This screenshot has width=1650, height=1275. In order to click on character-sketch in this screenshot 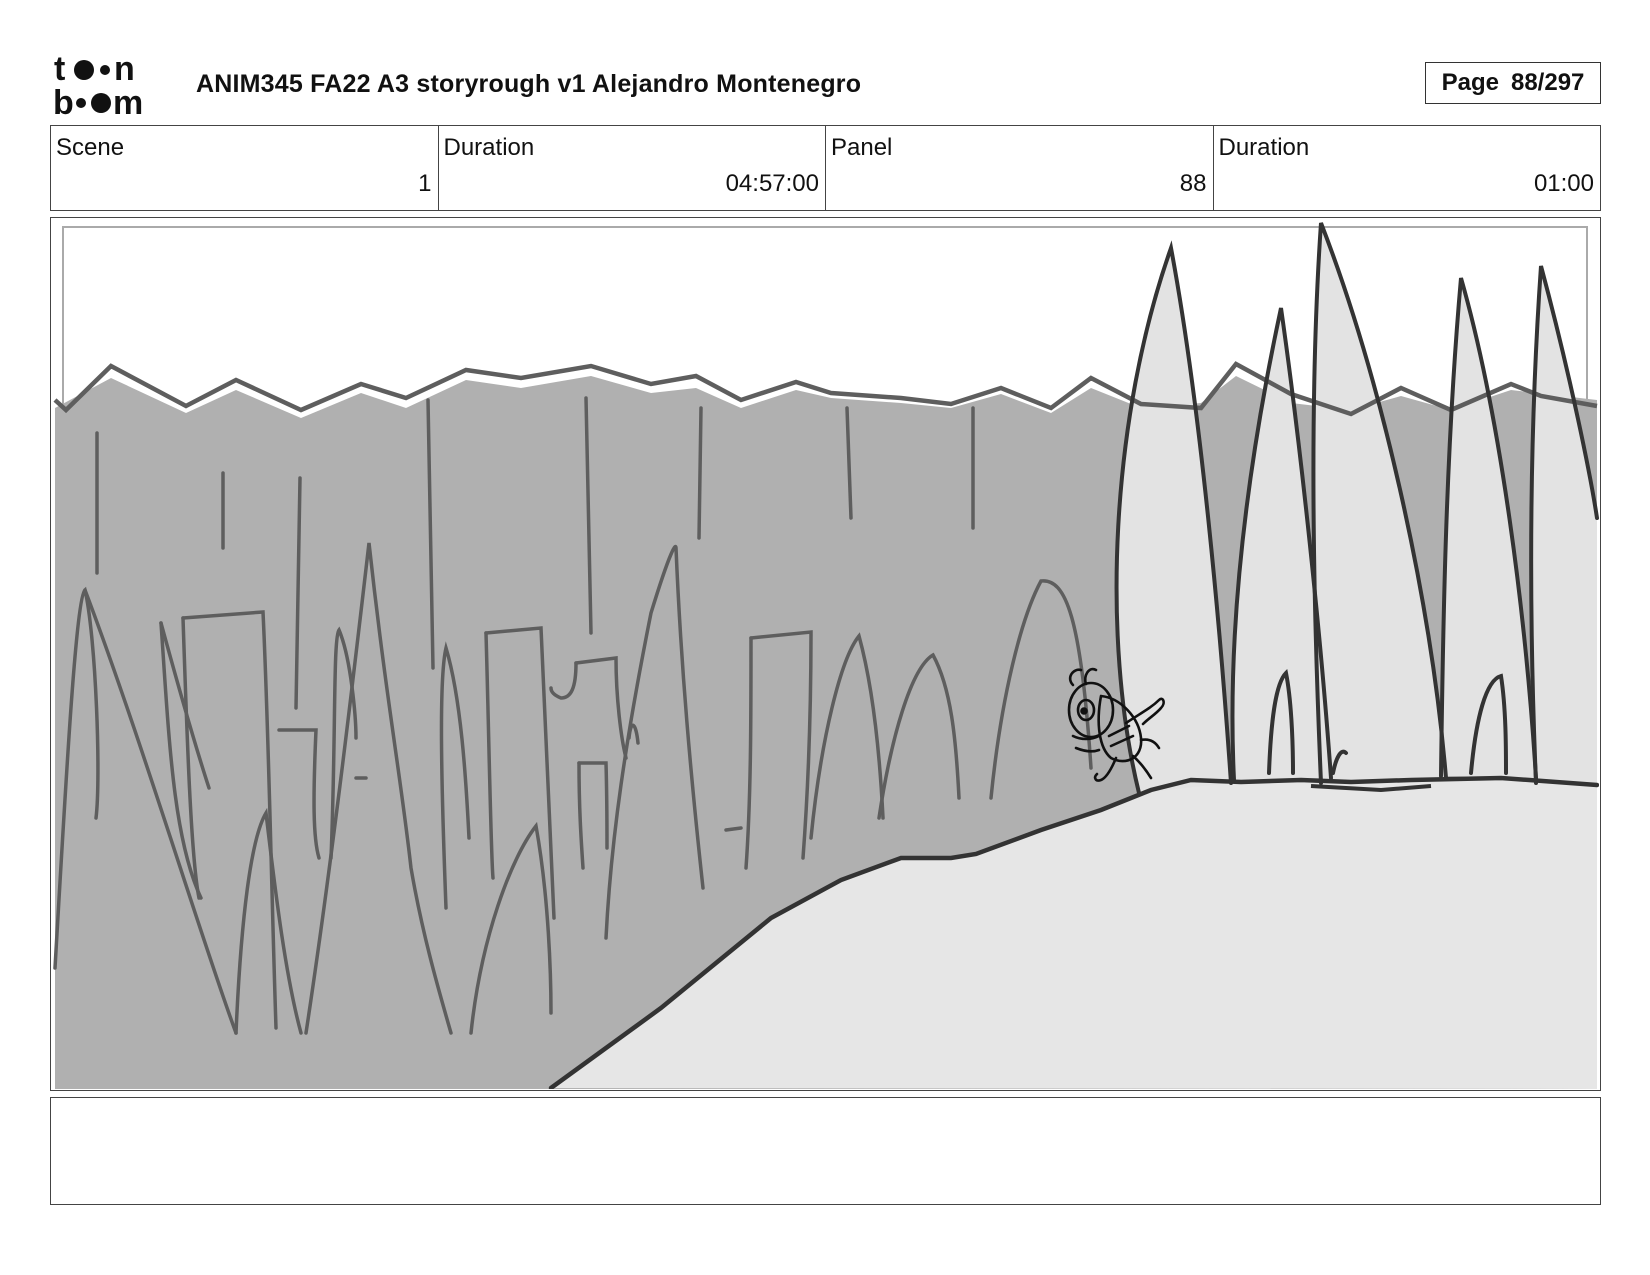, I will do `click(1116, 724)`.